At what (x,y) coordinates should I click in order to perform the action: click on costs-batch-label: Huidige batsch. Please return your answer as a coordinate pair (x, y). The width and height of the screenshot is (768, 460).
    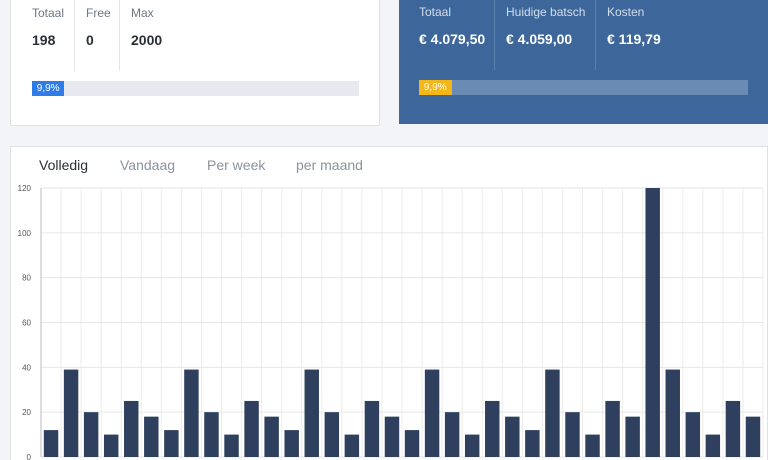
    Looking at the image, I should click on (546, 12).